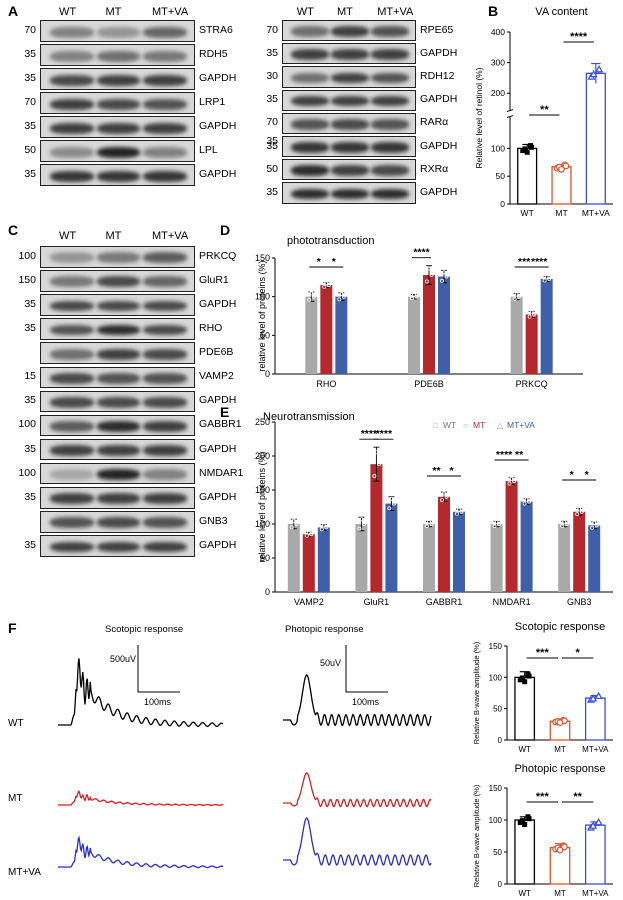 This screenshot has width=623, height=900. I want to click on legend-label: MT+VA, so click(521, 425).